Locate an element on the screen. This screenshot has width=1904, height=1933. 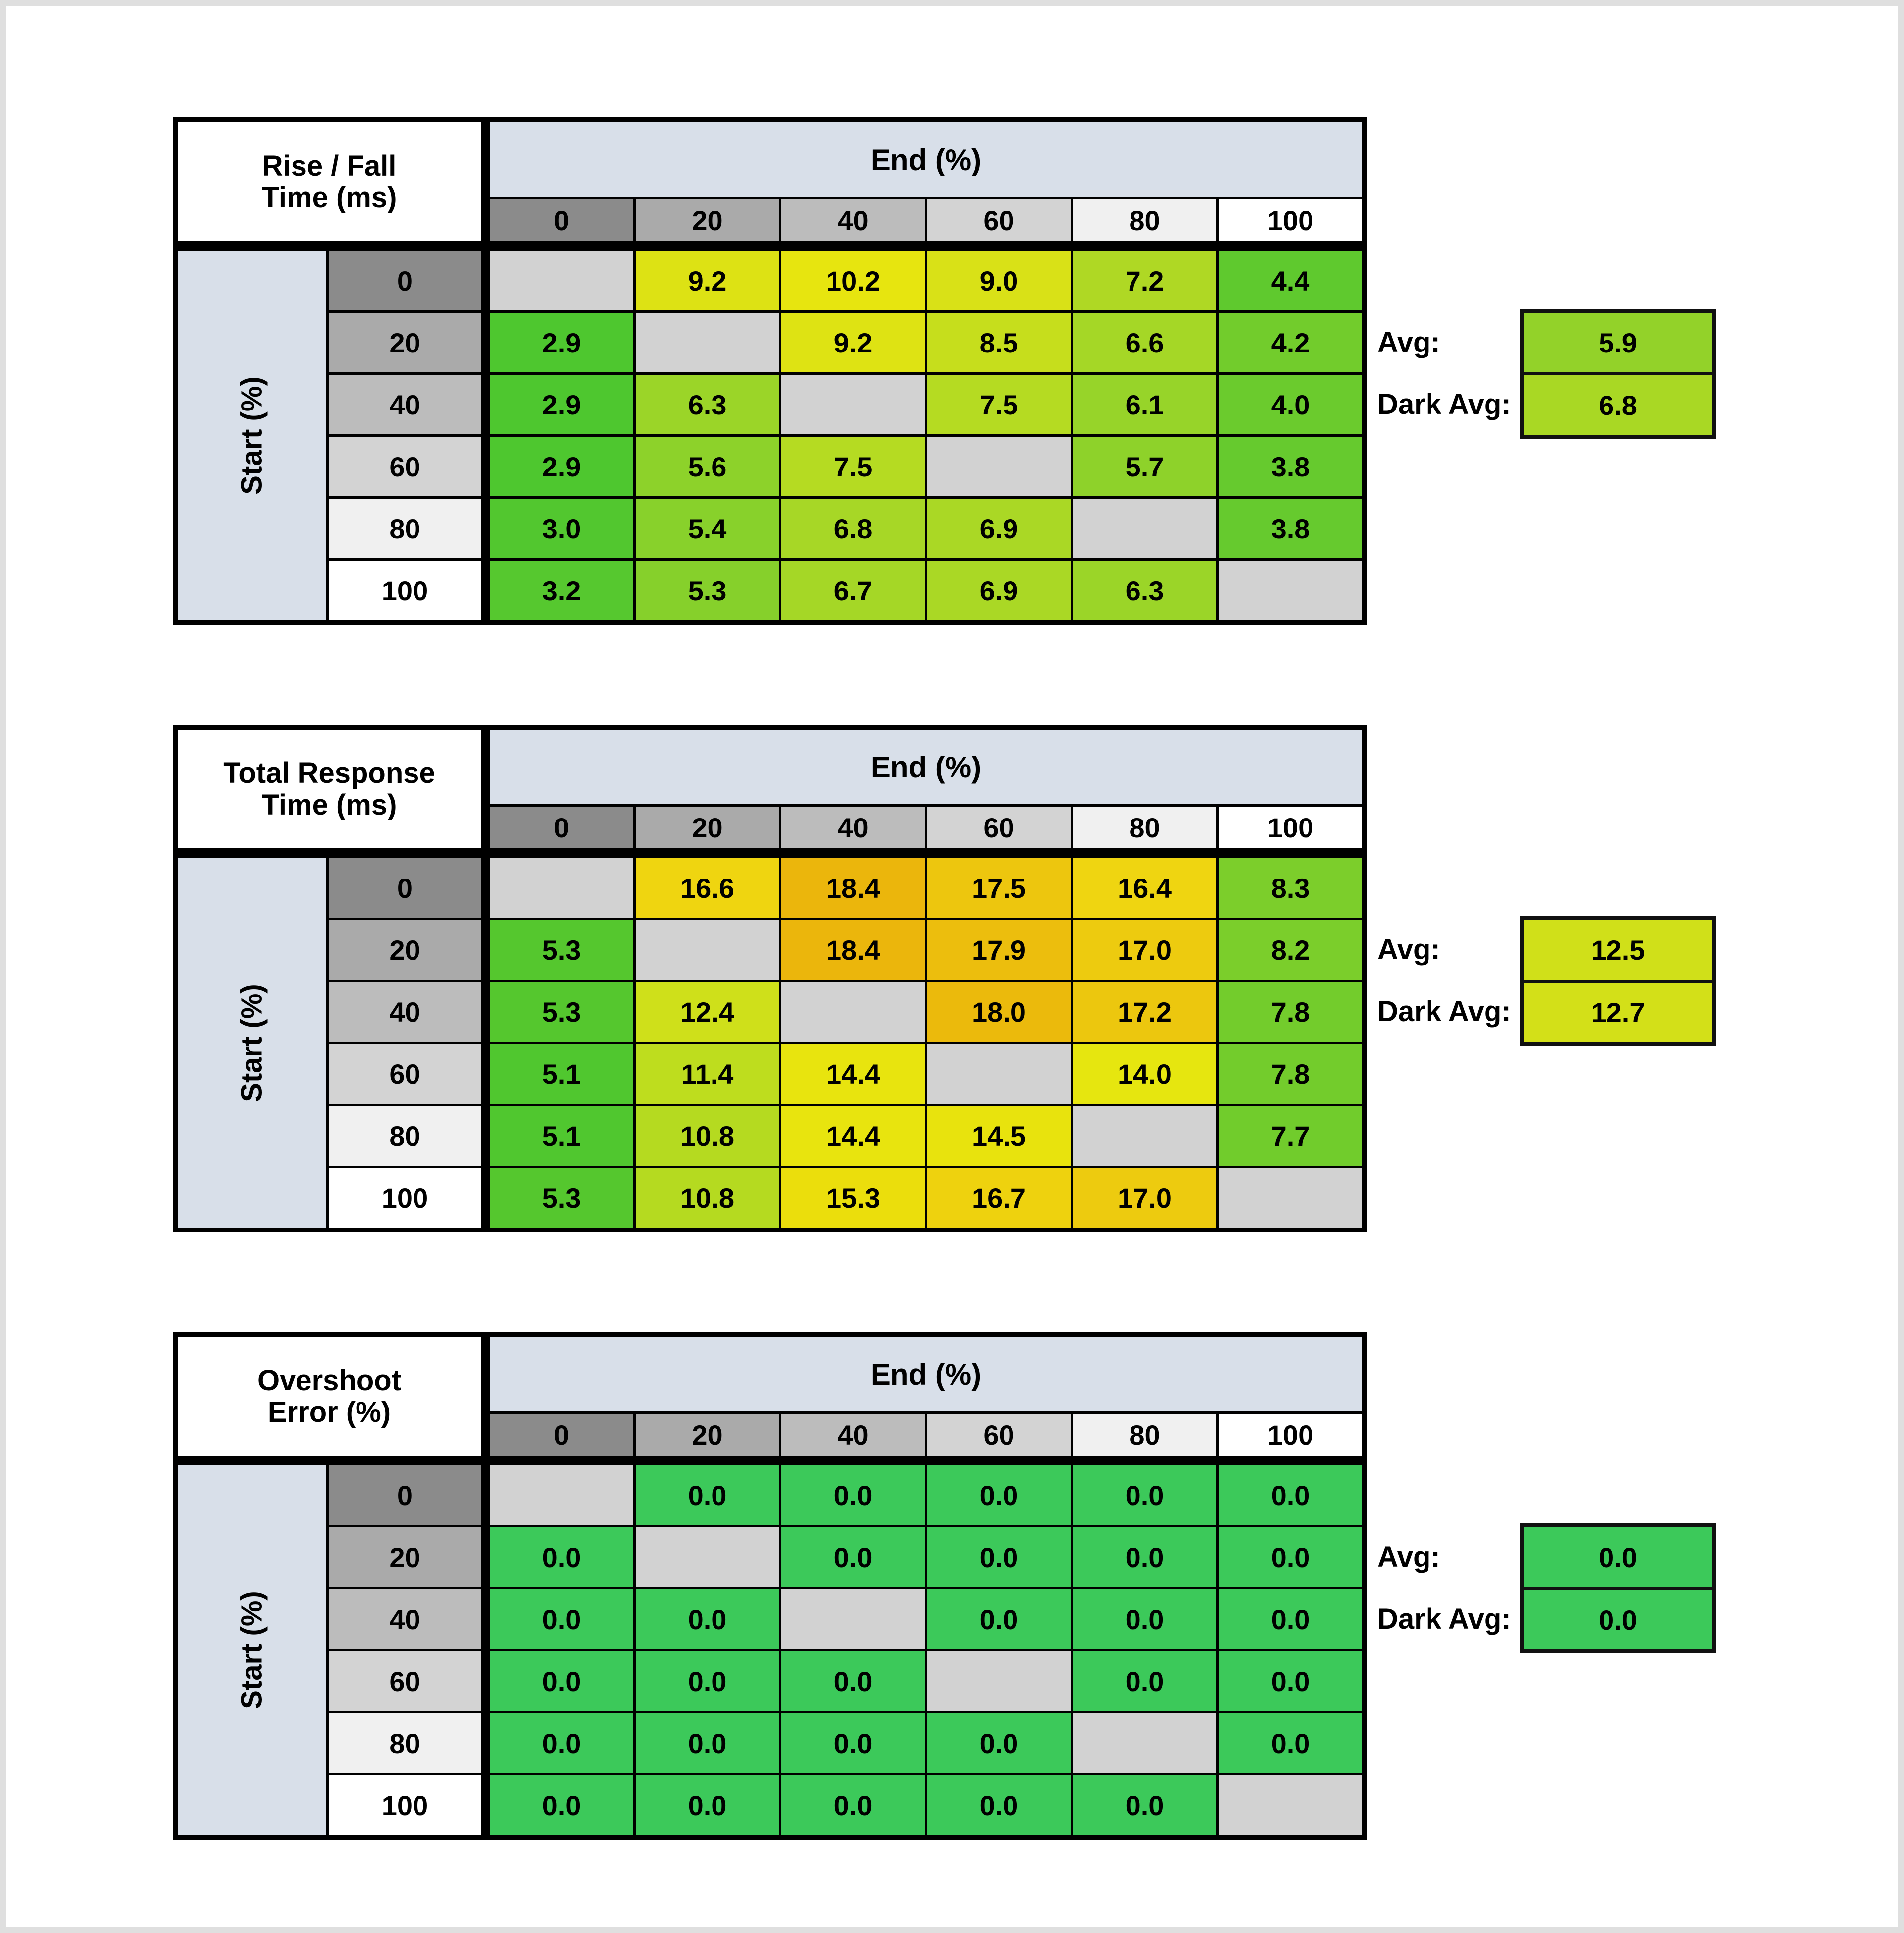
heatmap-cell: 5.4 is located at coordinates (707, 529).